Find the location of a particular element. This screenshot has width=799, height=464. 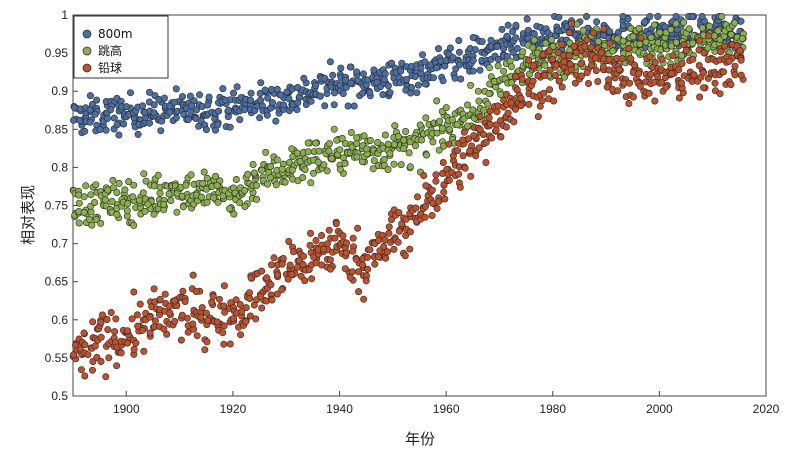

x-tick-label: 1960 is located at coordinates (446, 409).